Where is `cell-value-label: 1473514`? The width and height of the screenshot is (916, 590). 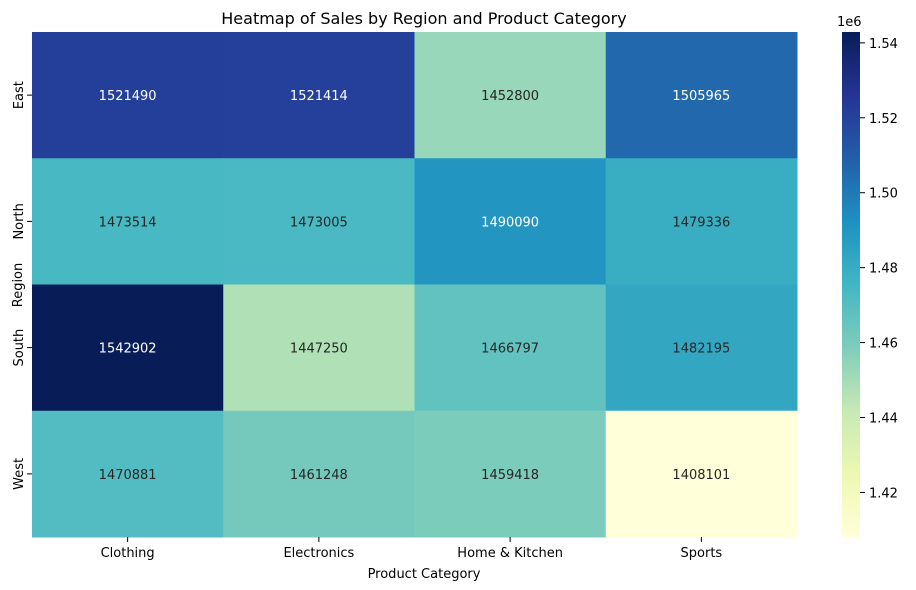 cell-value-label: 1473514 is located at coordinates (128, 222).